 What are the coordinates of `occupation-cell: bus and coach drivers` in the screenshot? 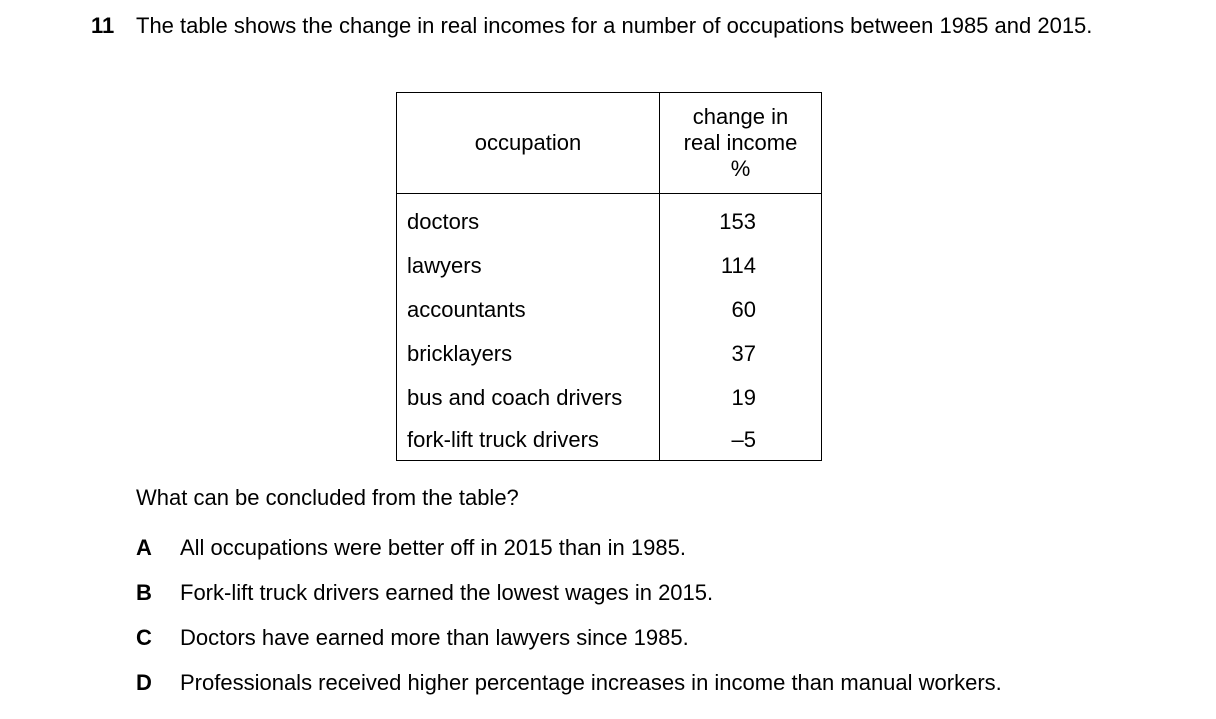 It's located at (528, 398).